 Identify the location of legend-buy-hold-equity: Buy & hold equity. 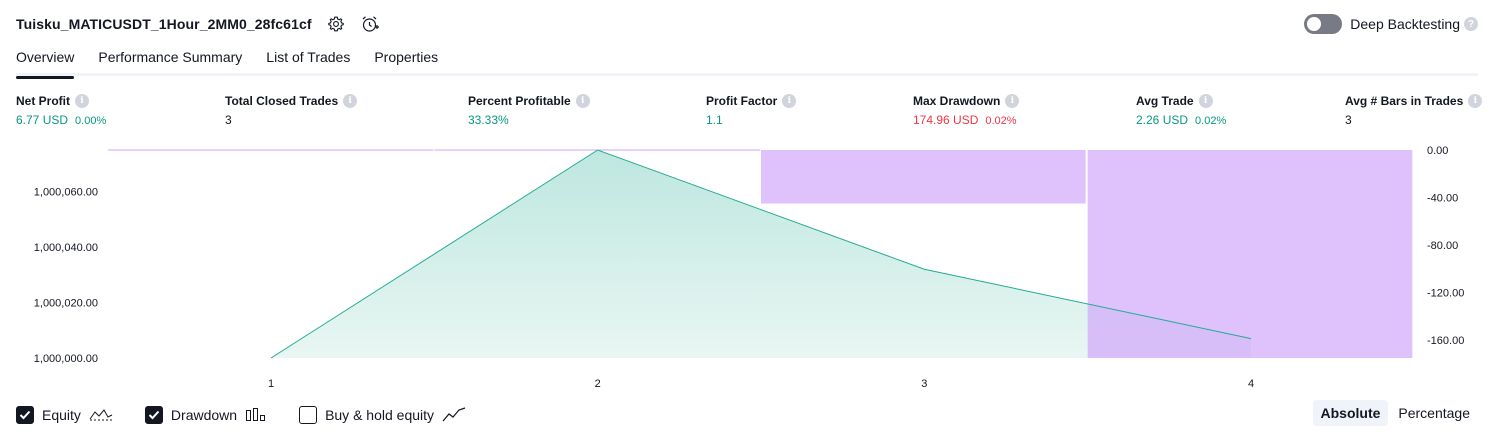
(382, 415).